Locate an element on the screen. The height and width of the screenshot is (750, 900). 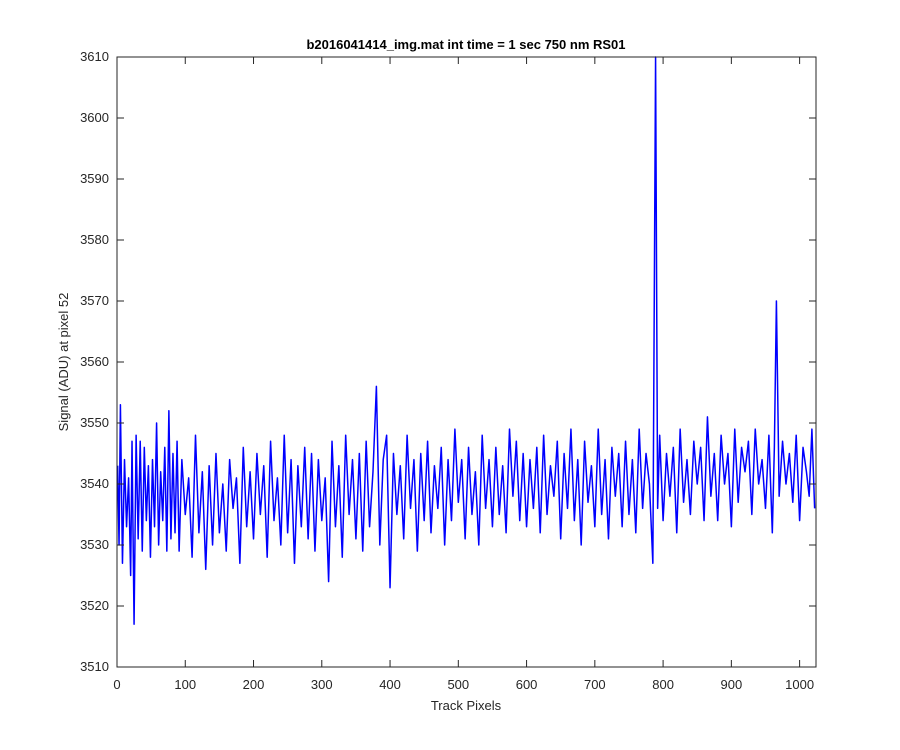
y-tick-label: 3600 is located at coordinates (94, 117).